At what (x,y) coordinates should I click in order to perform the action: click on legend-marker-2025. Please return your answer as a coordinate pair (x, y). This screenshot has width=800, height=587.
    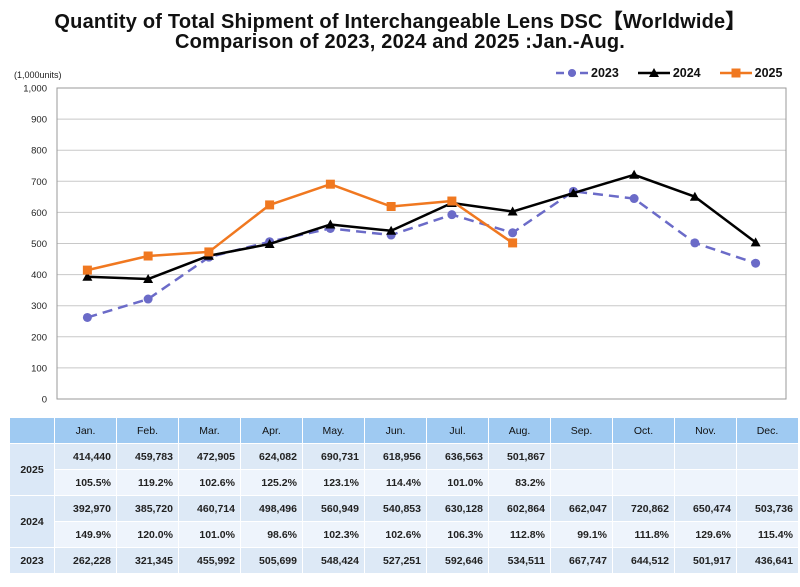
    Looking at the image, I should click on (735, 73).